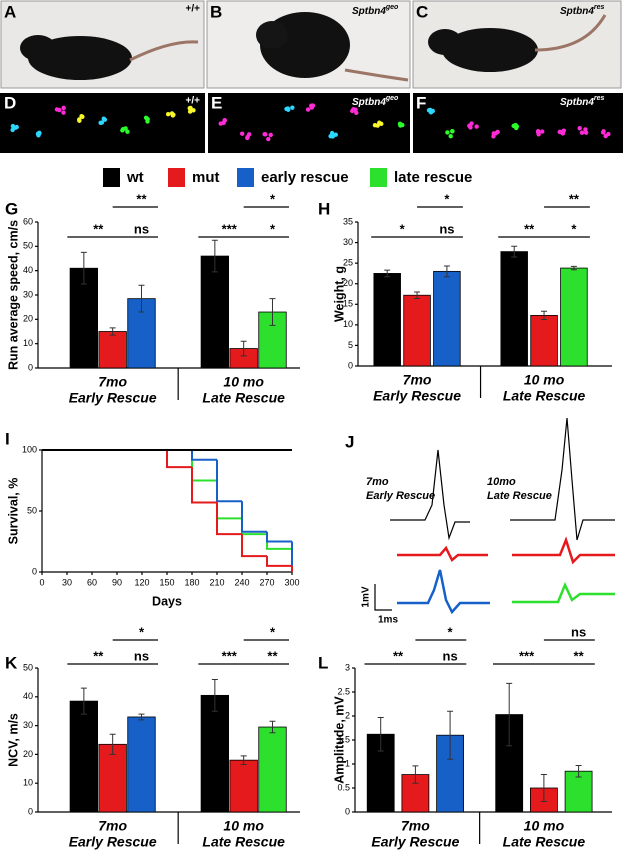  I want to click on sig-label: *, so click(142, 631).